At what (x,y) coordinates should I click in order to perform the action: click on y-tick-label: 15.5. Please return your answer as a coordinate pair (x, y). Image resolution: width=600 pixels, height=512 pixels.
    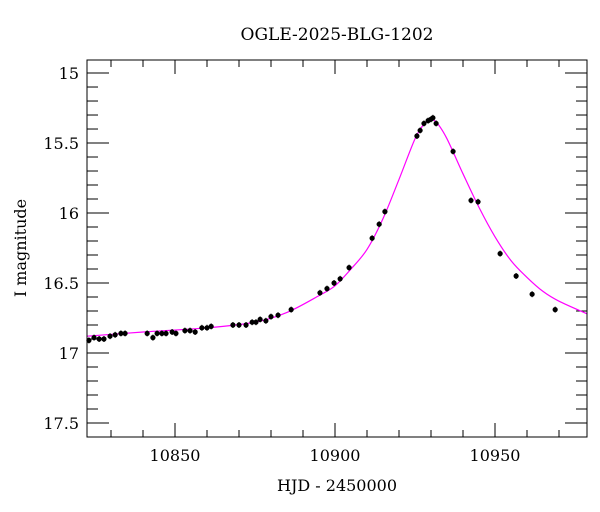
    Looking at the image, I should click on (61, 143).